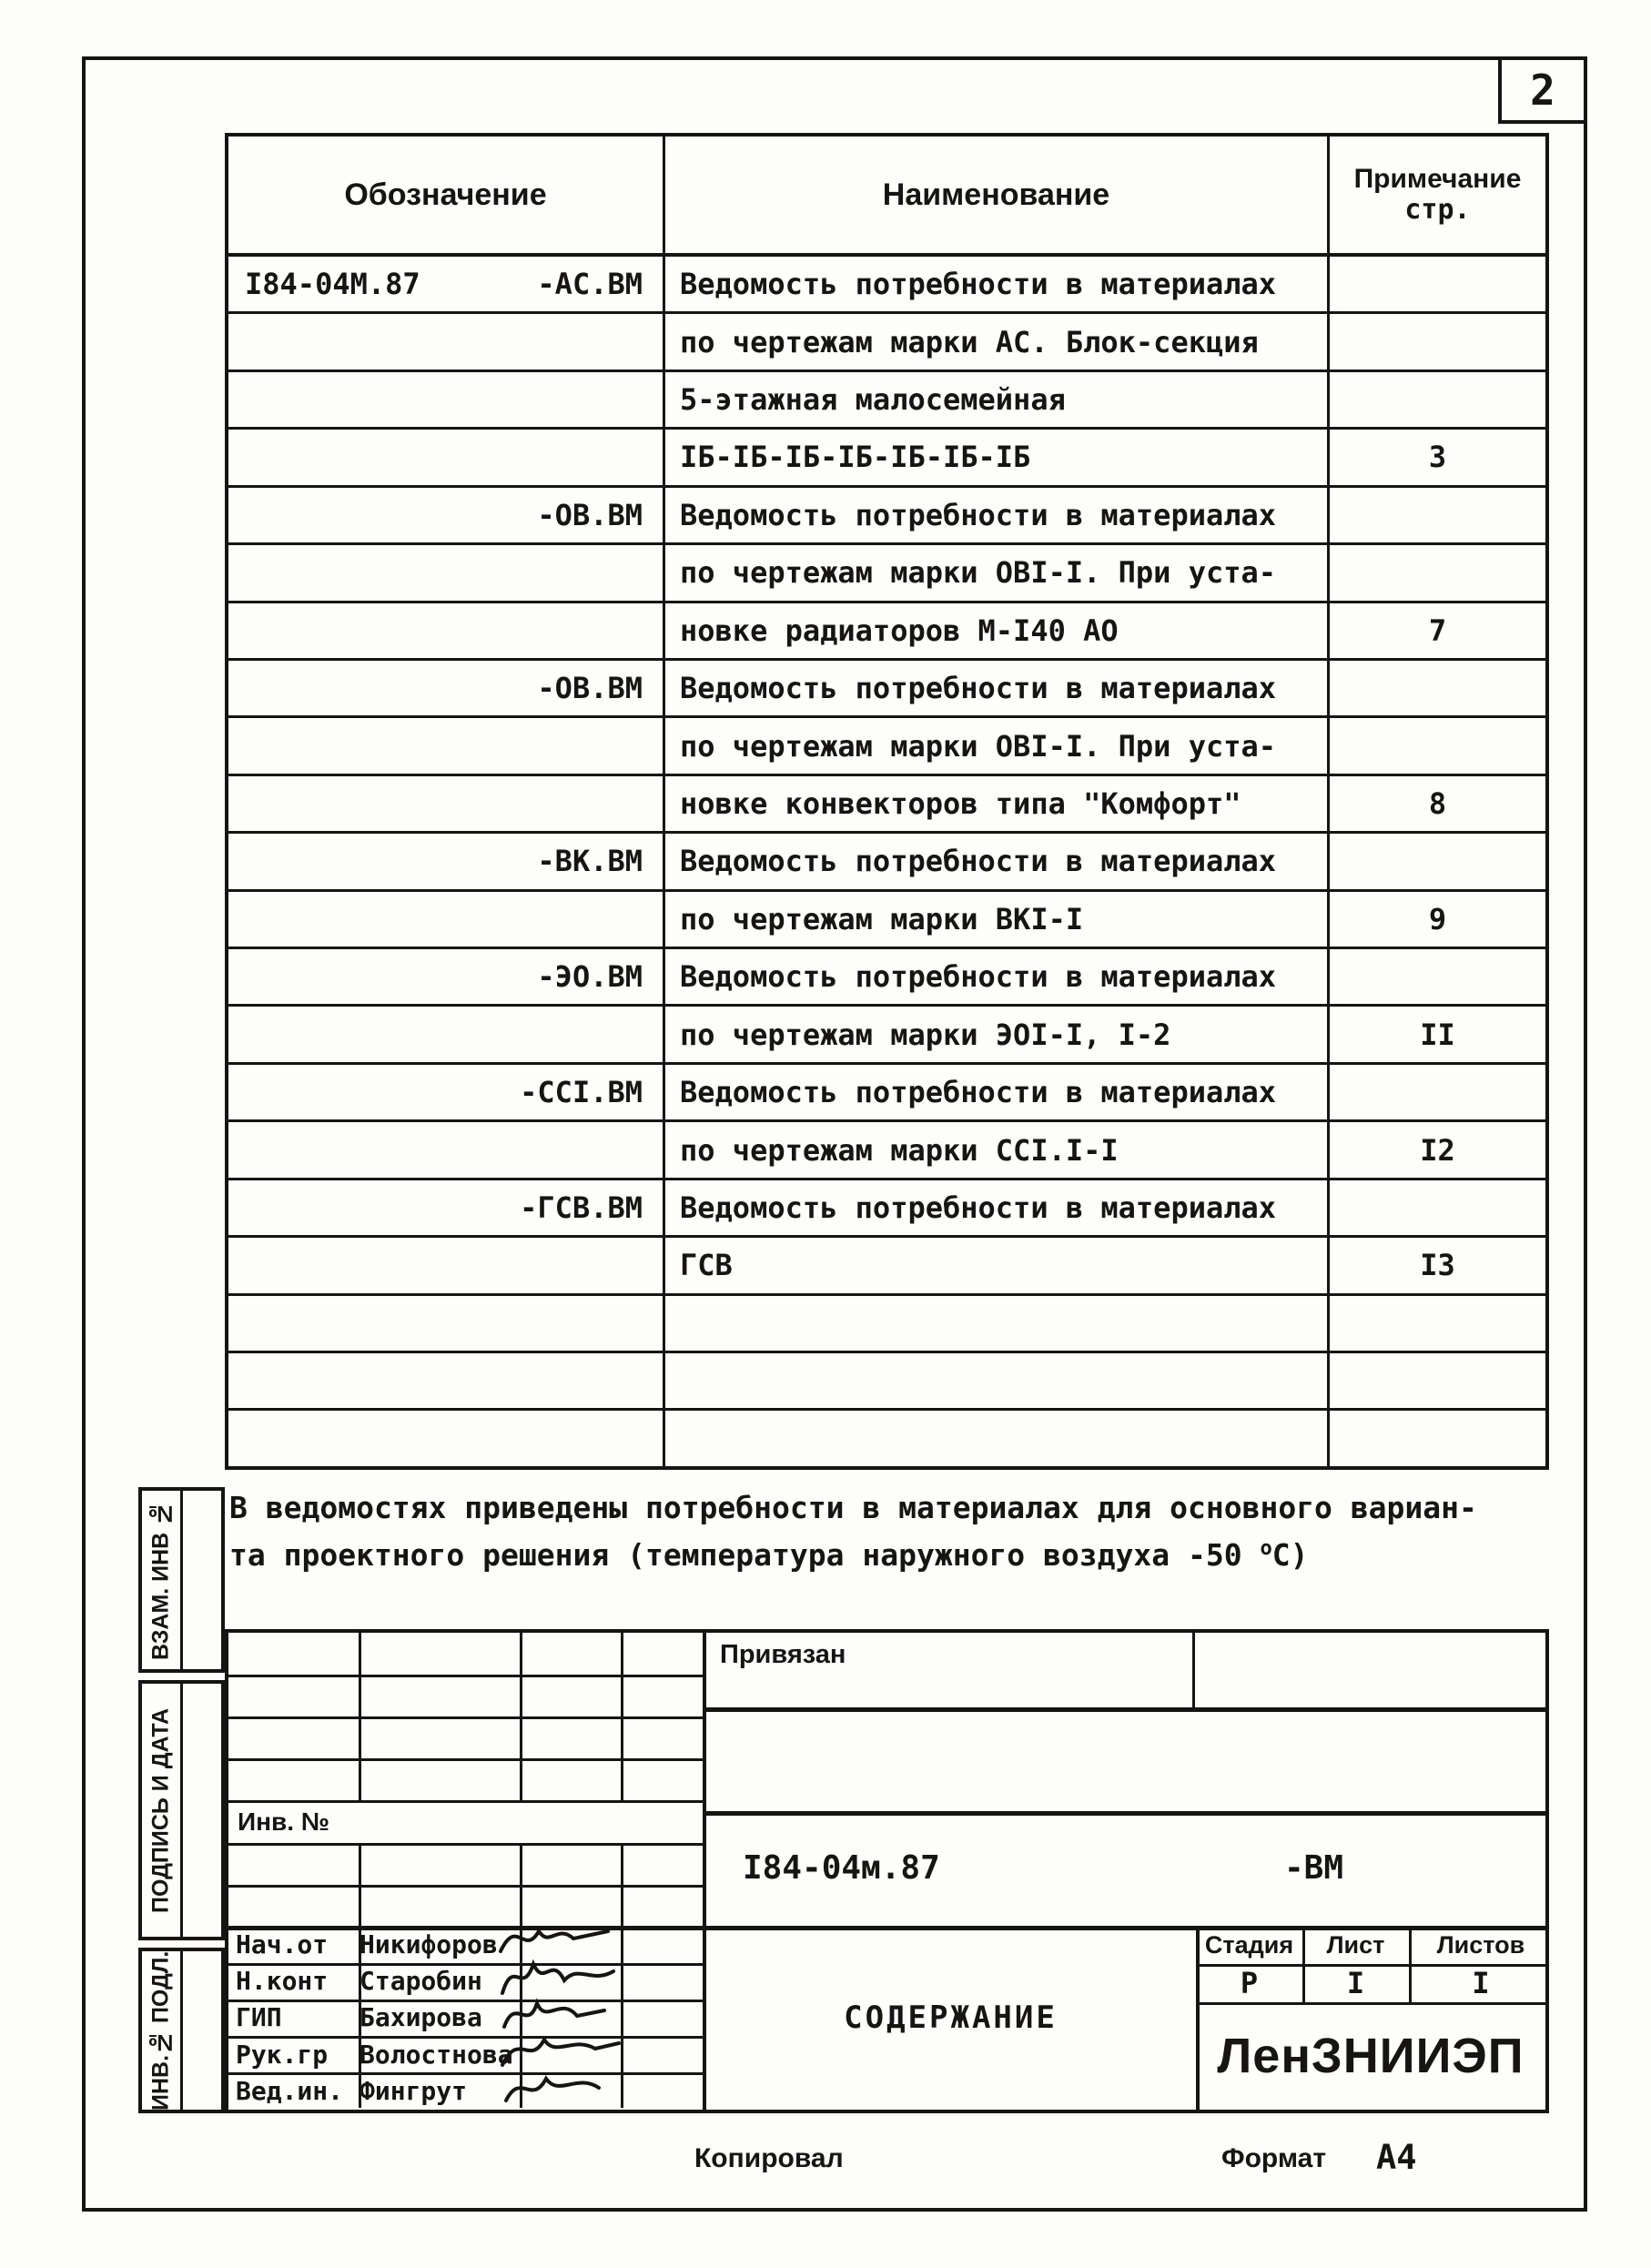 The height and width of the screenshot is (2268, 1651). Describe the element at coordinates (581, 1092) in the screenshot. I see `designation-text: -ССI.ВМ` at that location.